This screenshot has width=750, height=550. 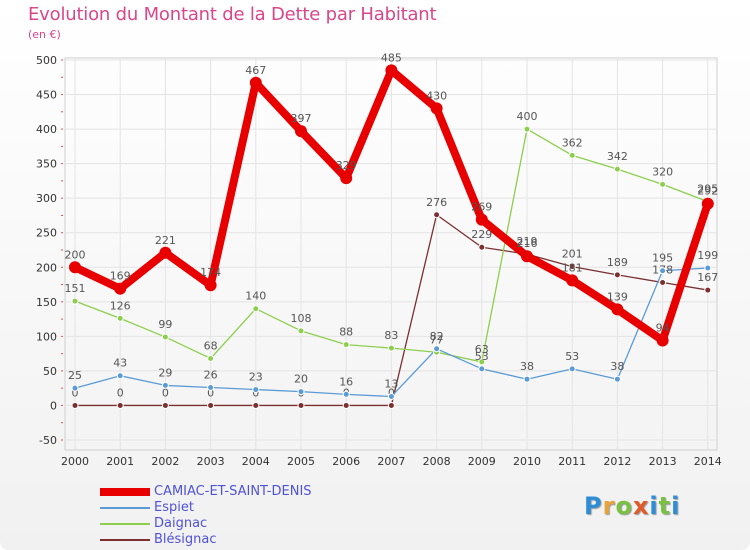 What do you see at coordinates (481, 234) in the screenshot?
I see `data-label: 229` at bounding box center [481, 234].